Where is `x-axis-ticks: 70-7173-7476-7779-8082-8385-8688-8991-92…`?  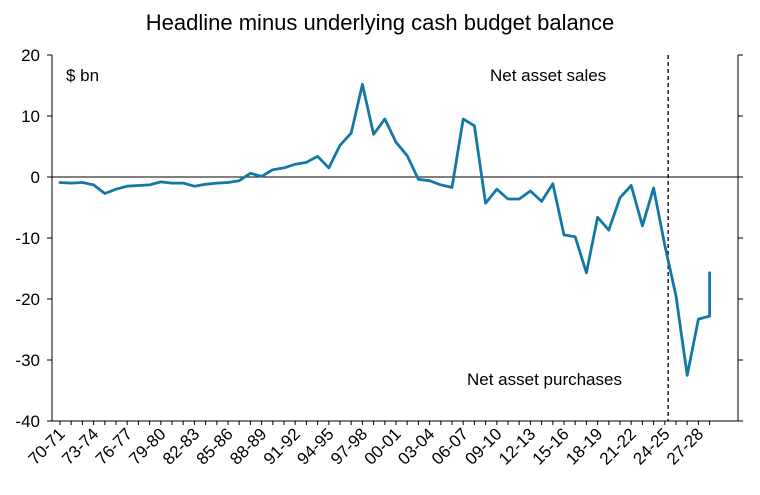
x-axis-ticks: 70-7173-7476-7779-8082-8385-8688-8991-92… is located at coordinates (368, 445).